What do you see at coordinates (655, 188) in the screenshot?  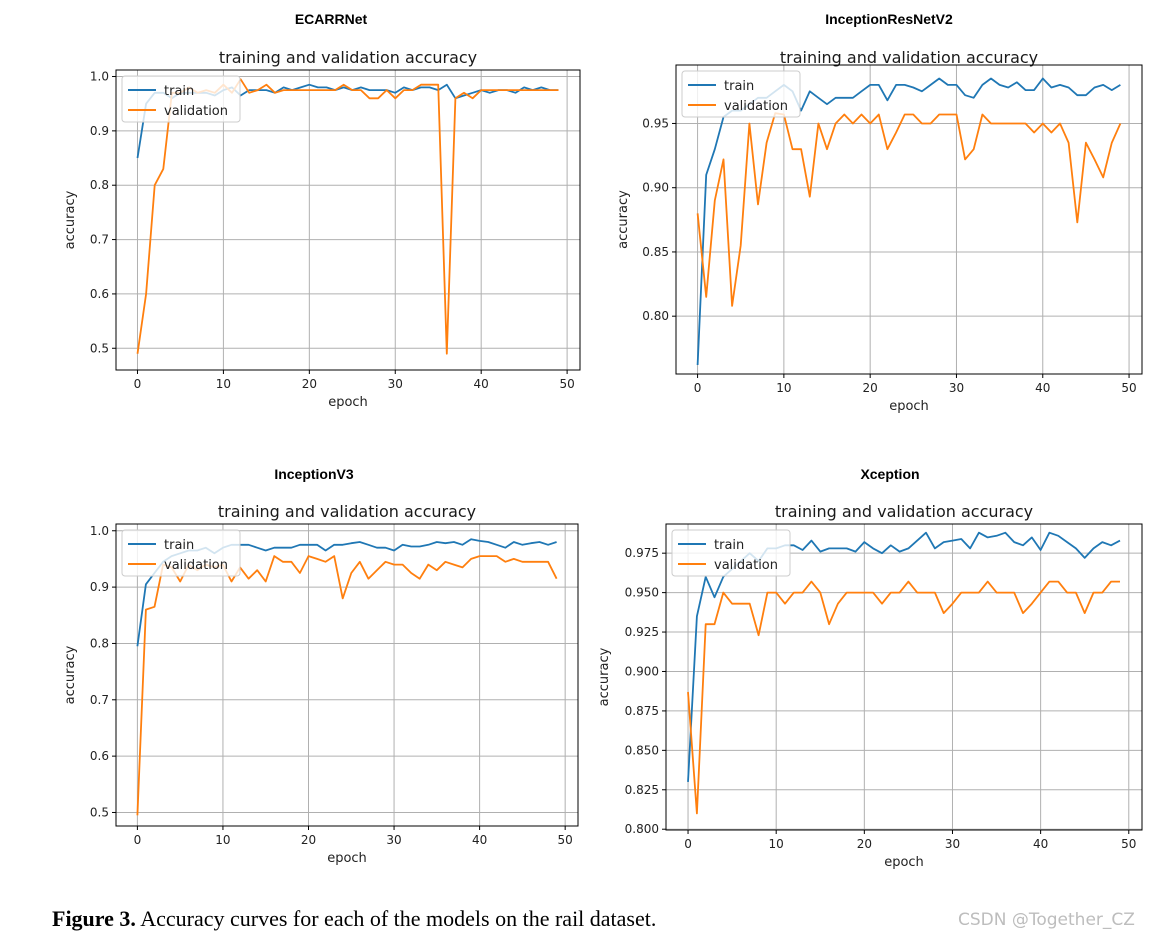 I see `y-tick-label: 0.90` at bounding box center [655, 188].